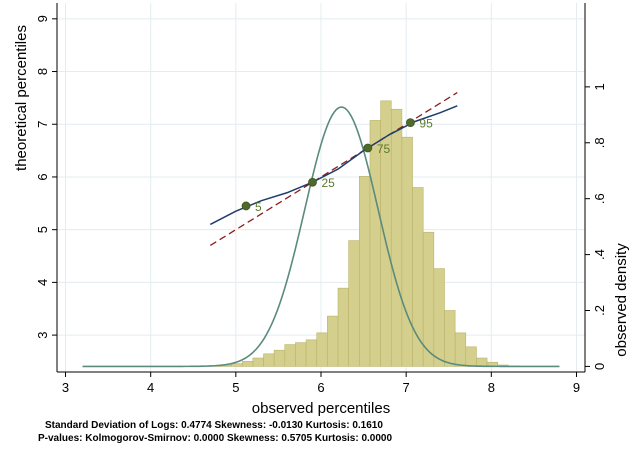  I want to click on x-tick-label: 3, so click(65, 387).